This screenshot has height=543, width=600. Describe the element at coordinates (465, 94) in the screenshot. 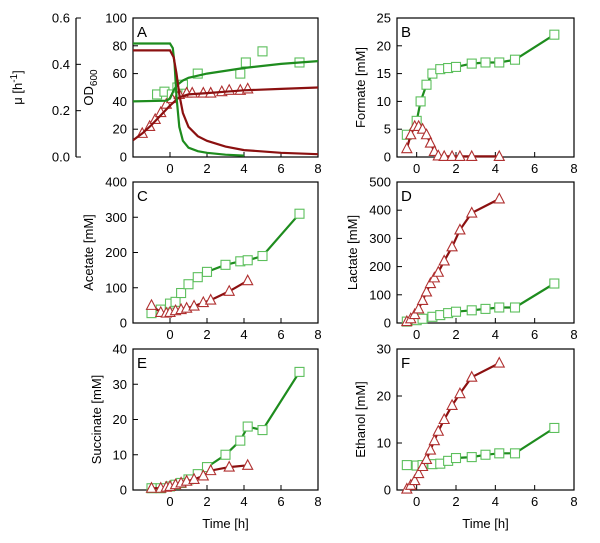

I see `panel-b: 0 2 4 6 8 0 5 10 15 20 25 B Formate [mM]` at that location.